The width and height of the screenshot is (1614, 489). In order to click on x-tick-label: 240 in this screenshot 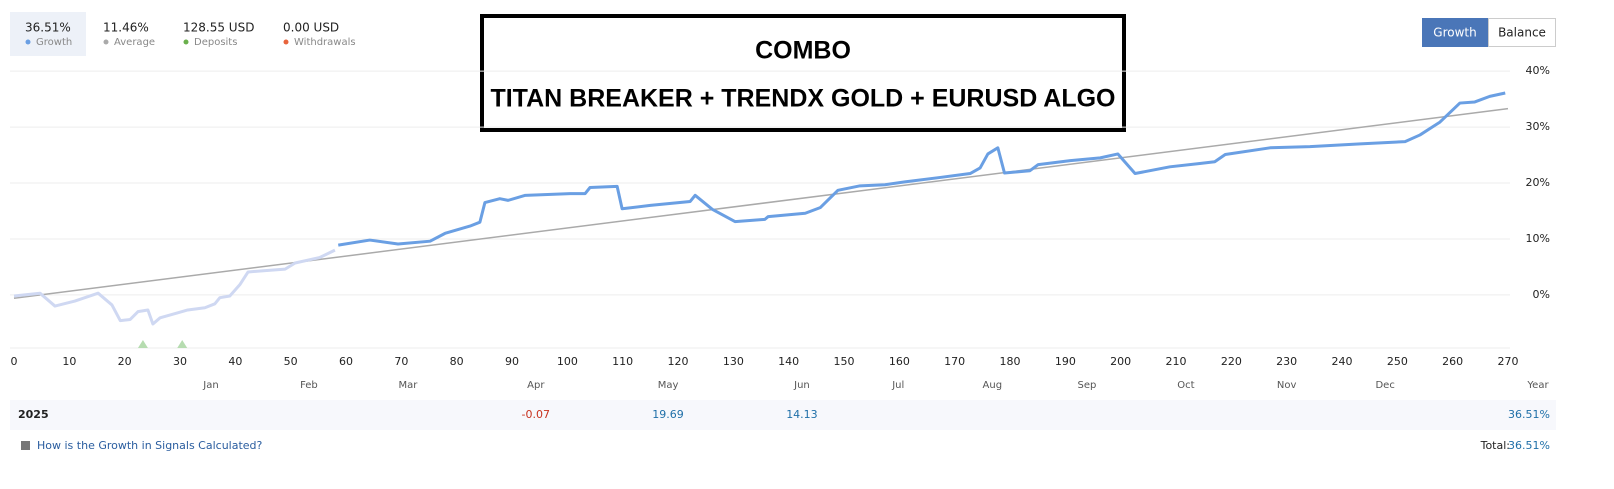, I will do `click(1342, 361)`.